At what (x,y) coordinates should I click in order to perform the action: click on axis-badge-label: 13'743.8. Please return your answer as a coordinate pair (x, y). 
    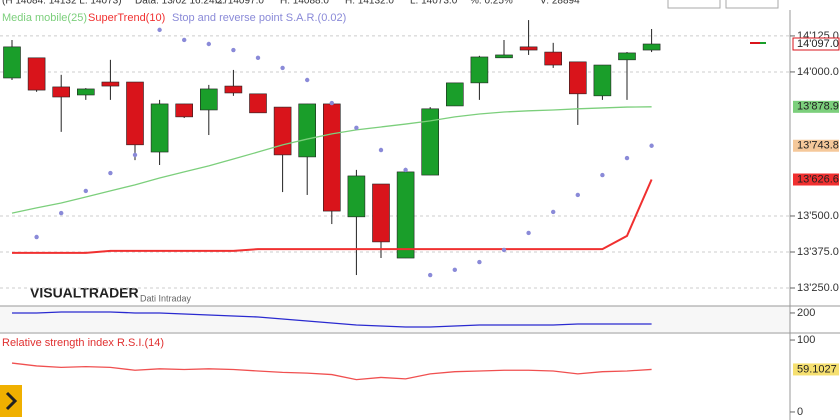
    Looking at the image, I should click on (818, 146).